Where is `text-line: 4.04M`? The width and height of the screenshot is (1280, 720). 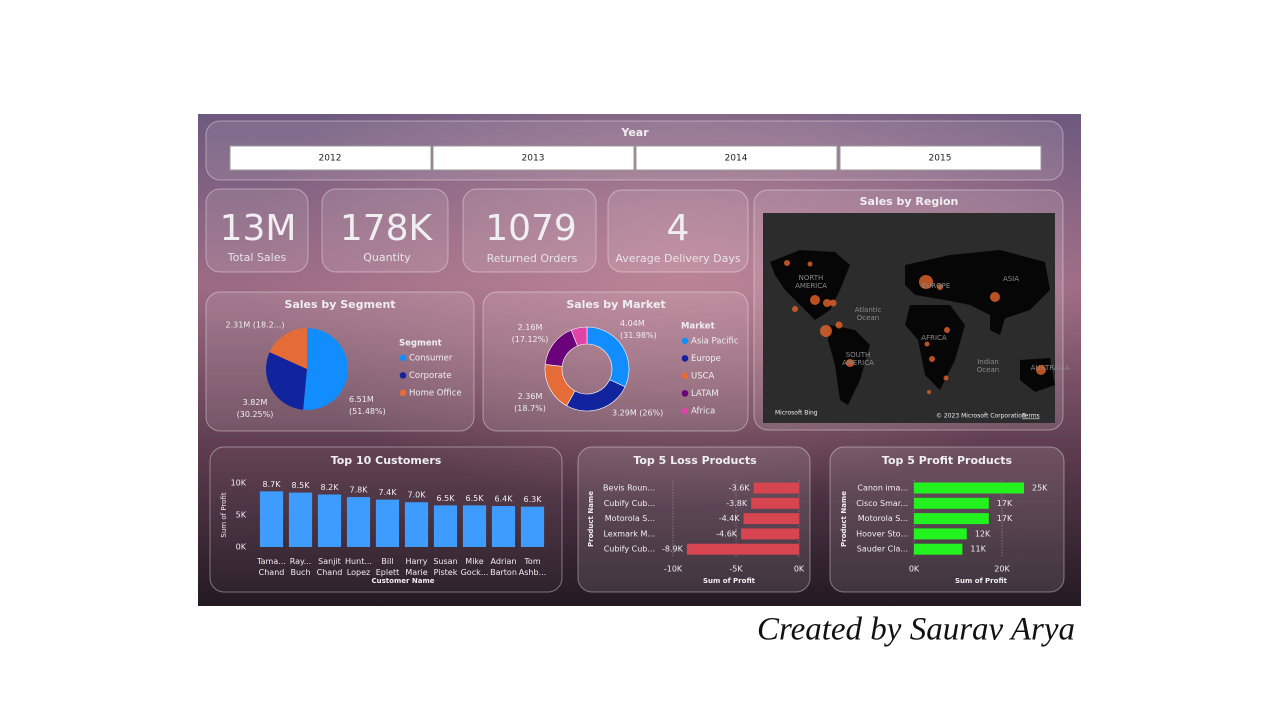 text-line: 4.04M is located at coordinates (632, 323).